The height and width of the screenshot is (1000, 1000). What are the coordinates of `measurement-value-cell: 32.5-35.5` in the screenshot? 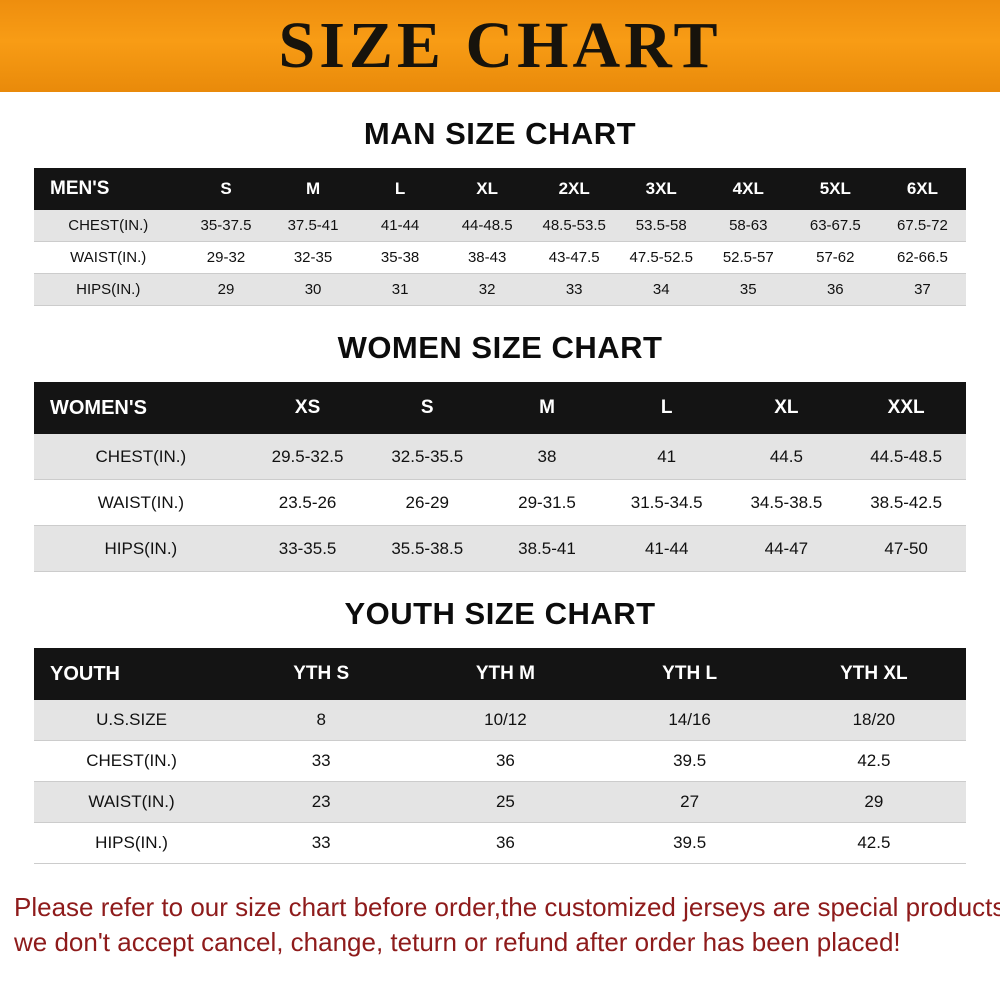 It's located at (427, 457).